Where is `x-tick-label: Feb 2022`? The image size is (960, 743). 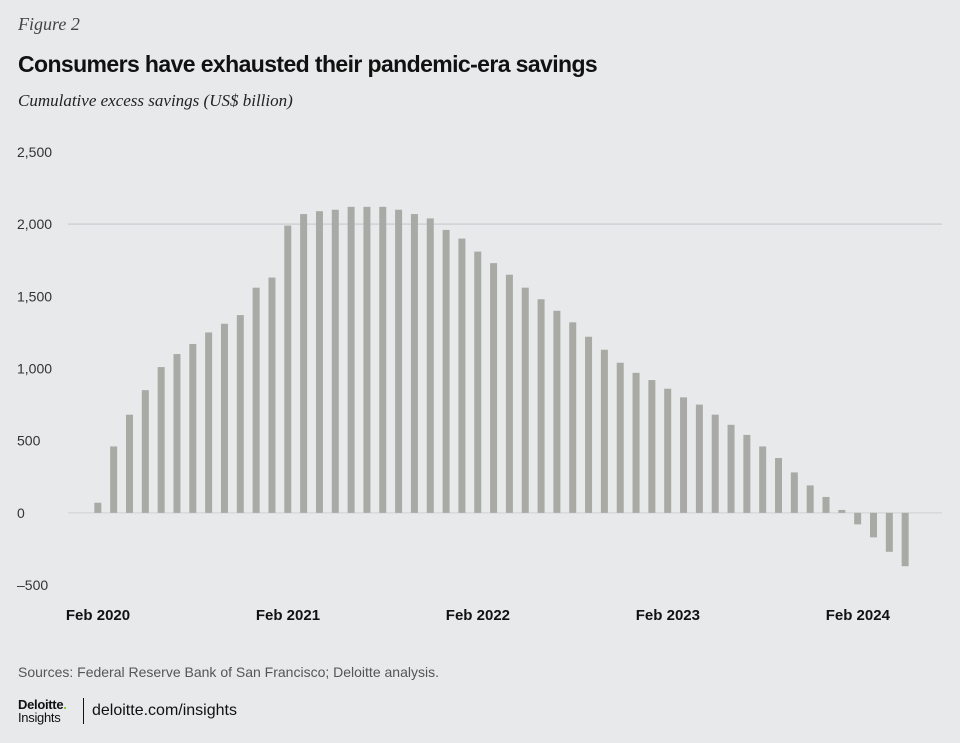
x-tick-label: Feb 2022 is located at coordinates (478, 615).